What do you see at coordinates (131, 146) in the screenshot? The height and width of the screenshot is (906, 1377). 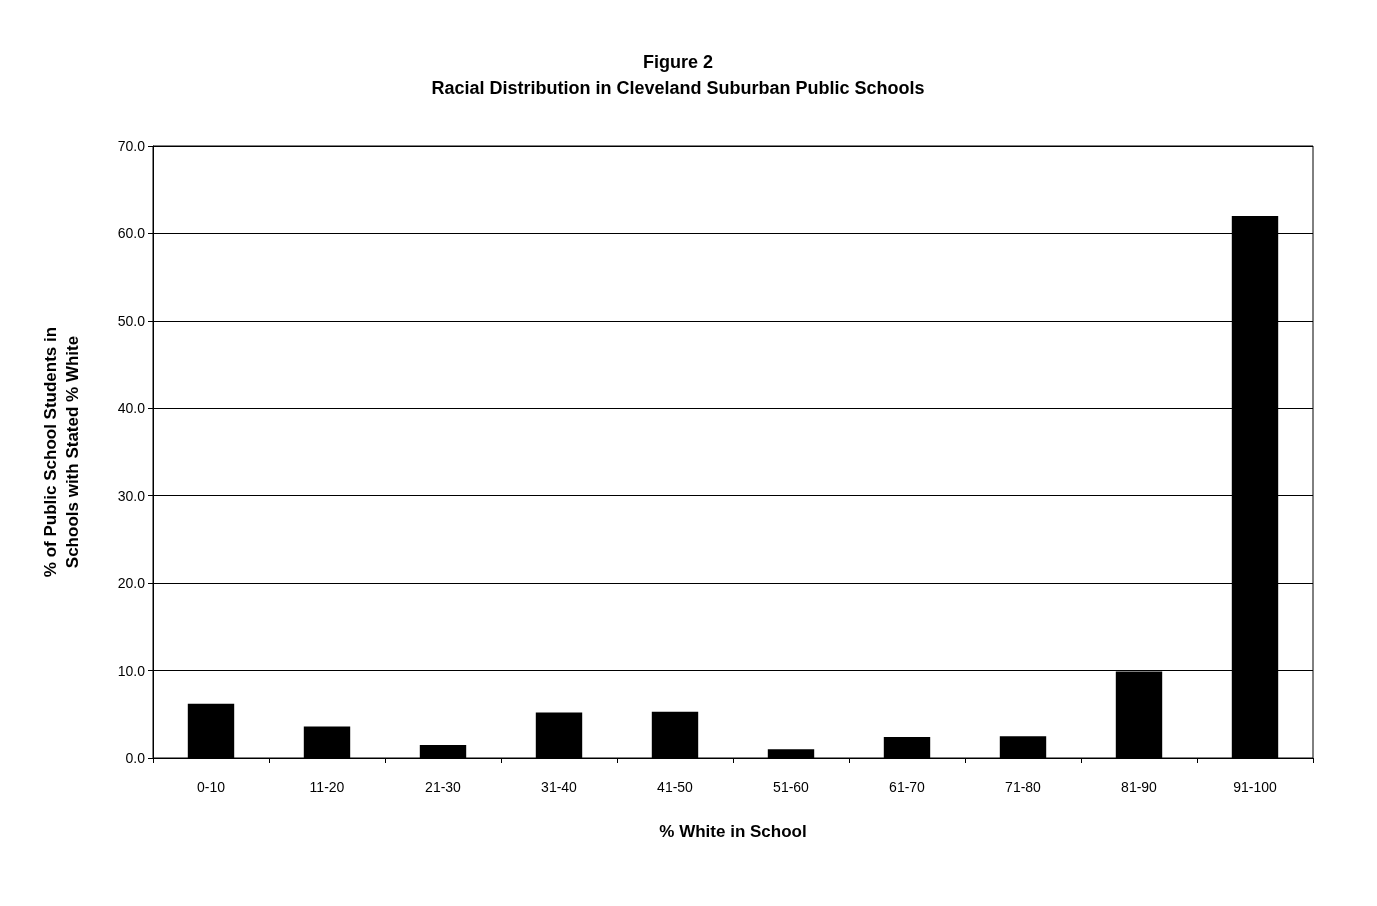 I see `y-tick-label: 70.0` at bounding box center [131, 146].